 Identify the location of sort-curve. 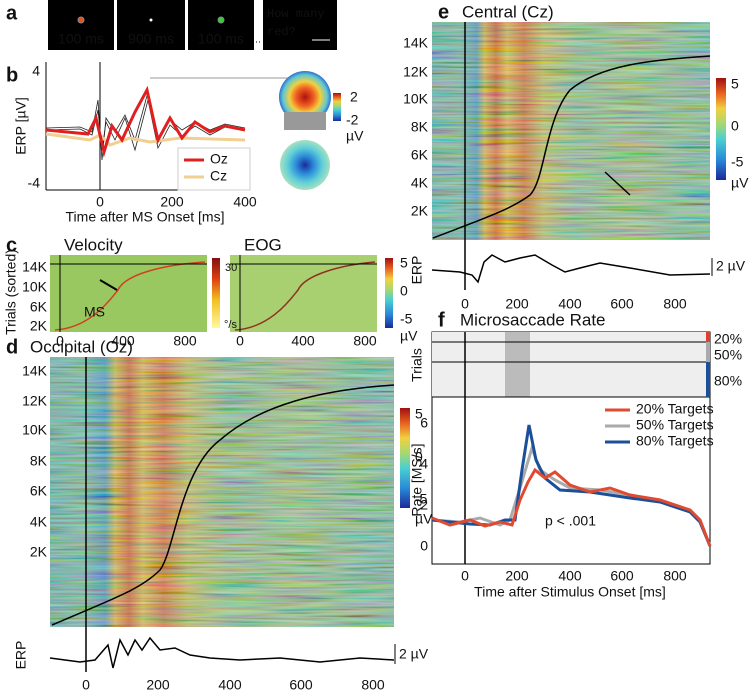
(571, 147).